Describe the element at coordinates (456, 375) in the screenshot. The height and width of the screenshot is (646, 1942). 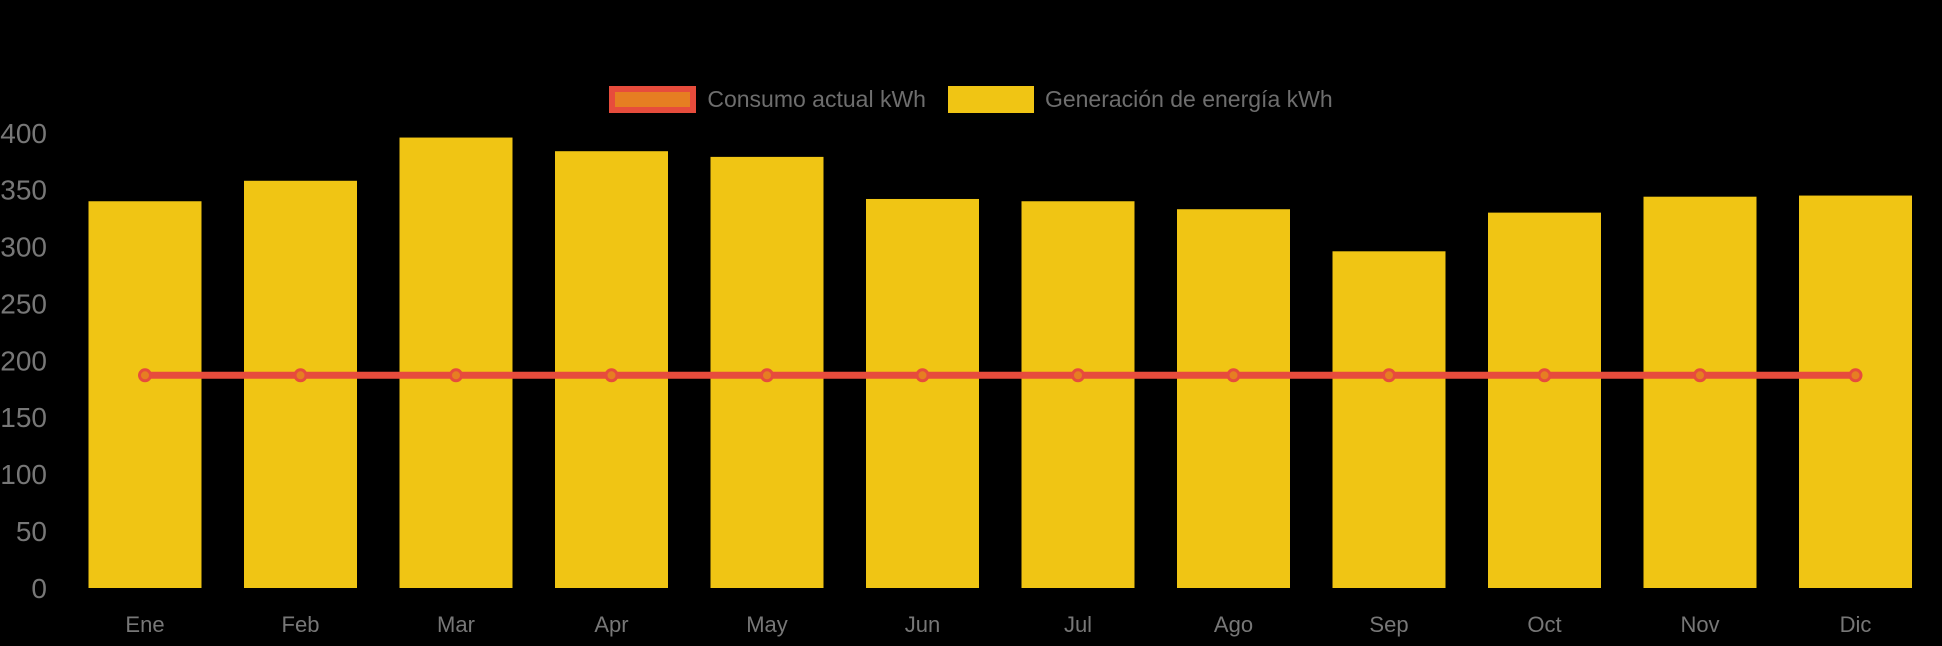
I see `consumo-point-mar` at that location.